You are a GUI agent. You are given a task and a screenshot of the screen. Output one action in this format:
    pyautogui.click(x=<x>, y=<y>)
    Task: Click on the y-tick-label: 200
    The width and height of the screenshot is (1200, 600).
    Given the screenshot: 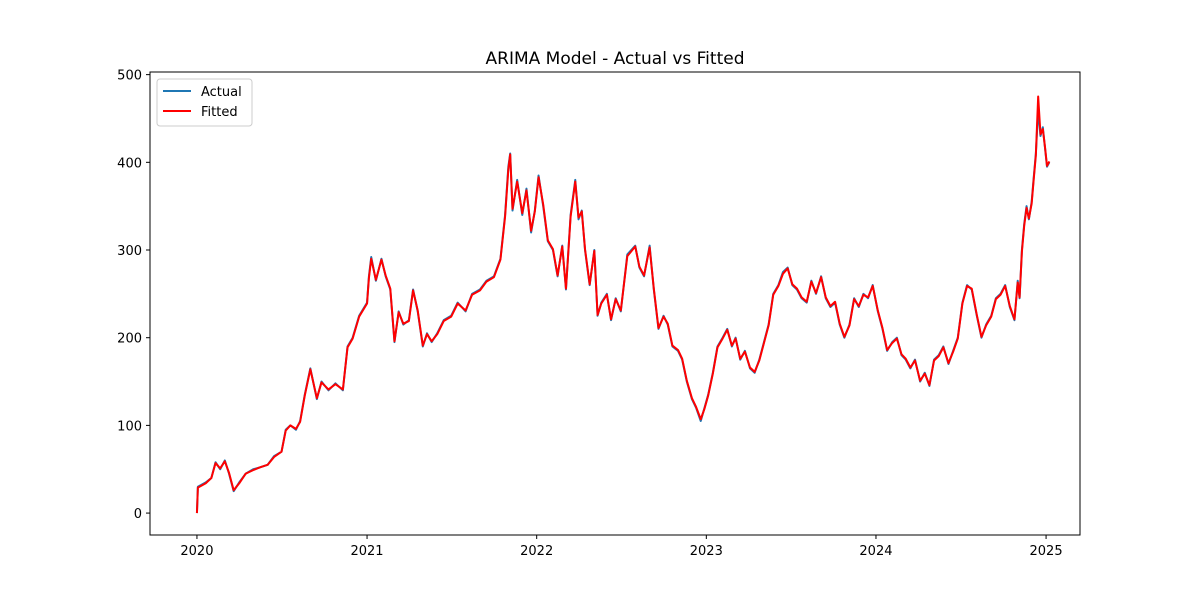 What is the action you would take?
    pyautogui.click(x=129, y=339)
    